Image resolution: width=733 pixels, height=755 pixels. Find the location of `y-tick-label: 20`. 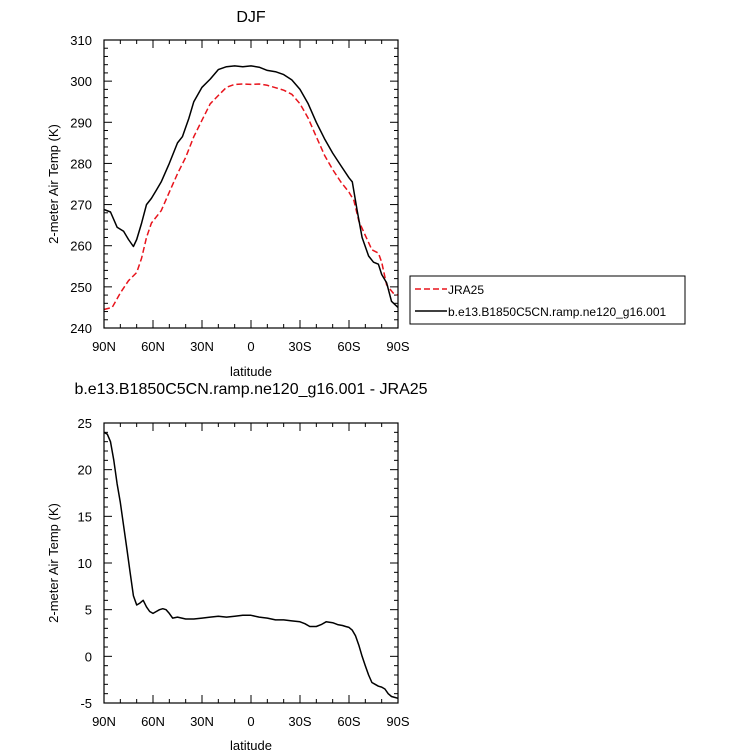

y-tick-label: 20 is located at coordinates (85, 470).